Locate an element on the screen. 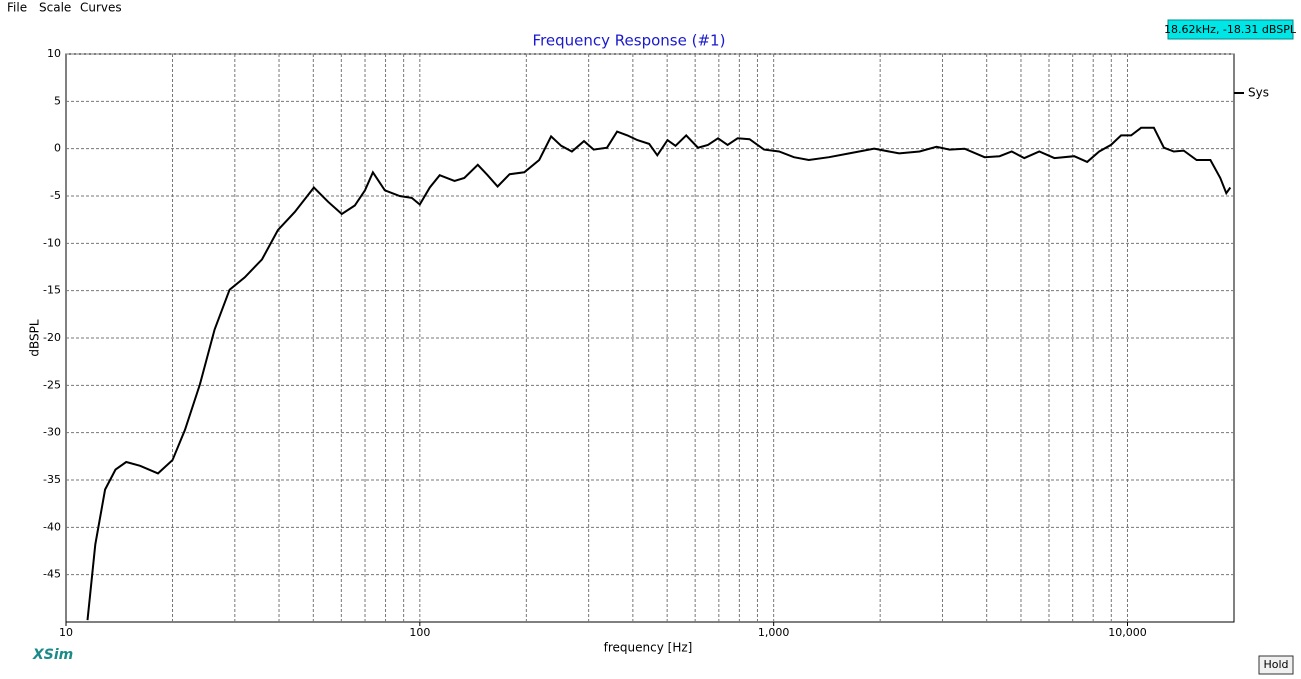  y-tick-label: 0 is located at coordinates (57, 148).